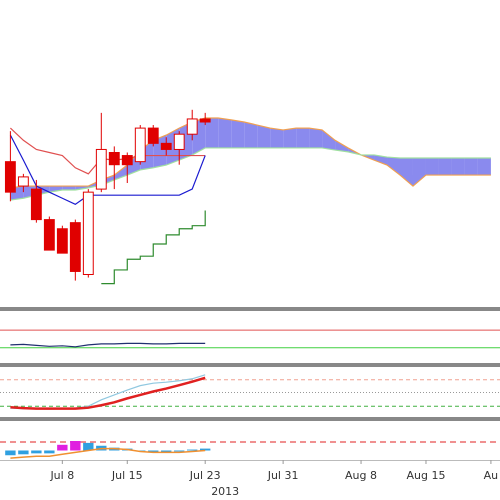 Image resolution: width=500 pixels, height=500 pixels. Describe the element at coordinates (61, 475) in the screenshot. I see `x-tick-label: Jul 8` at that location.